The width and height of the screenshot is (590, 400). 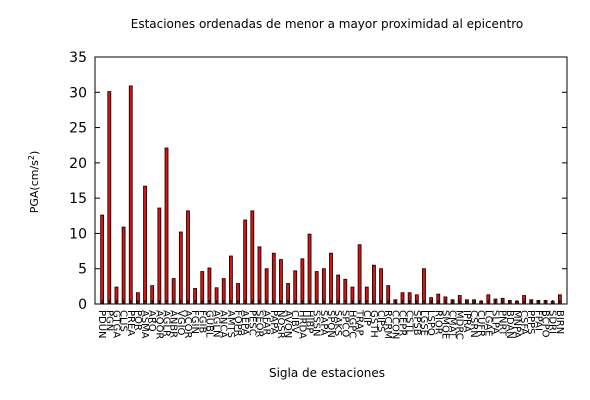 What do you see at coordinates (416, 323) in the screenshot?
I see `x-tick-label: SPSB` at bounding box center [416, 323].